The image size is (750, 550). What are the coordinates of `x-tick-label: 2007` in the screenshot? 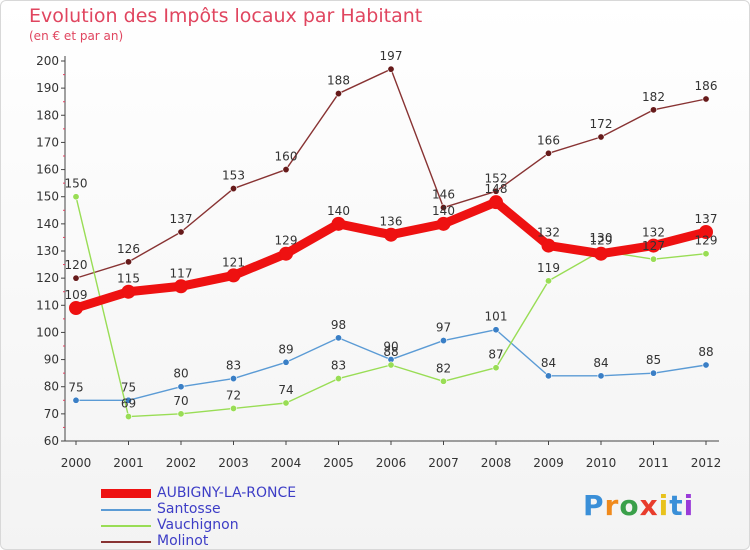 It's located at (443, 463).